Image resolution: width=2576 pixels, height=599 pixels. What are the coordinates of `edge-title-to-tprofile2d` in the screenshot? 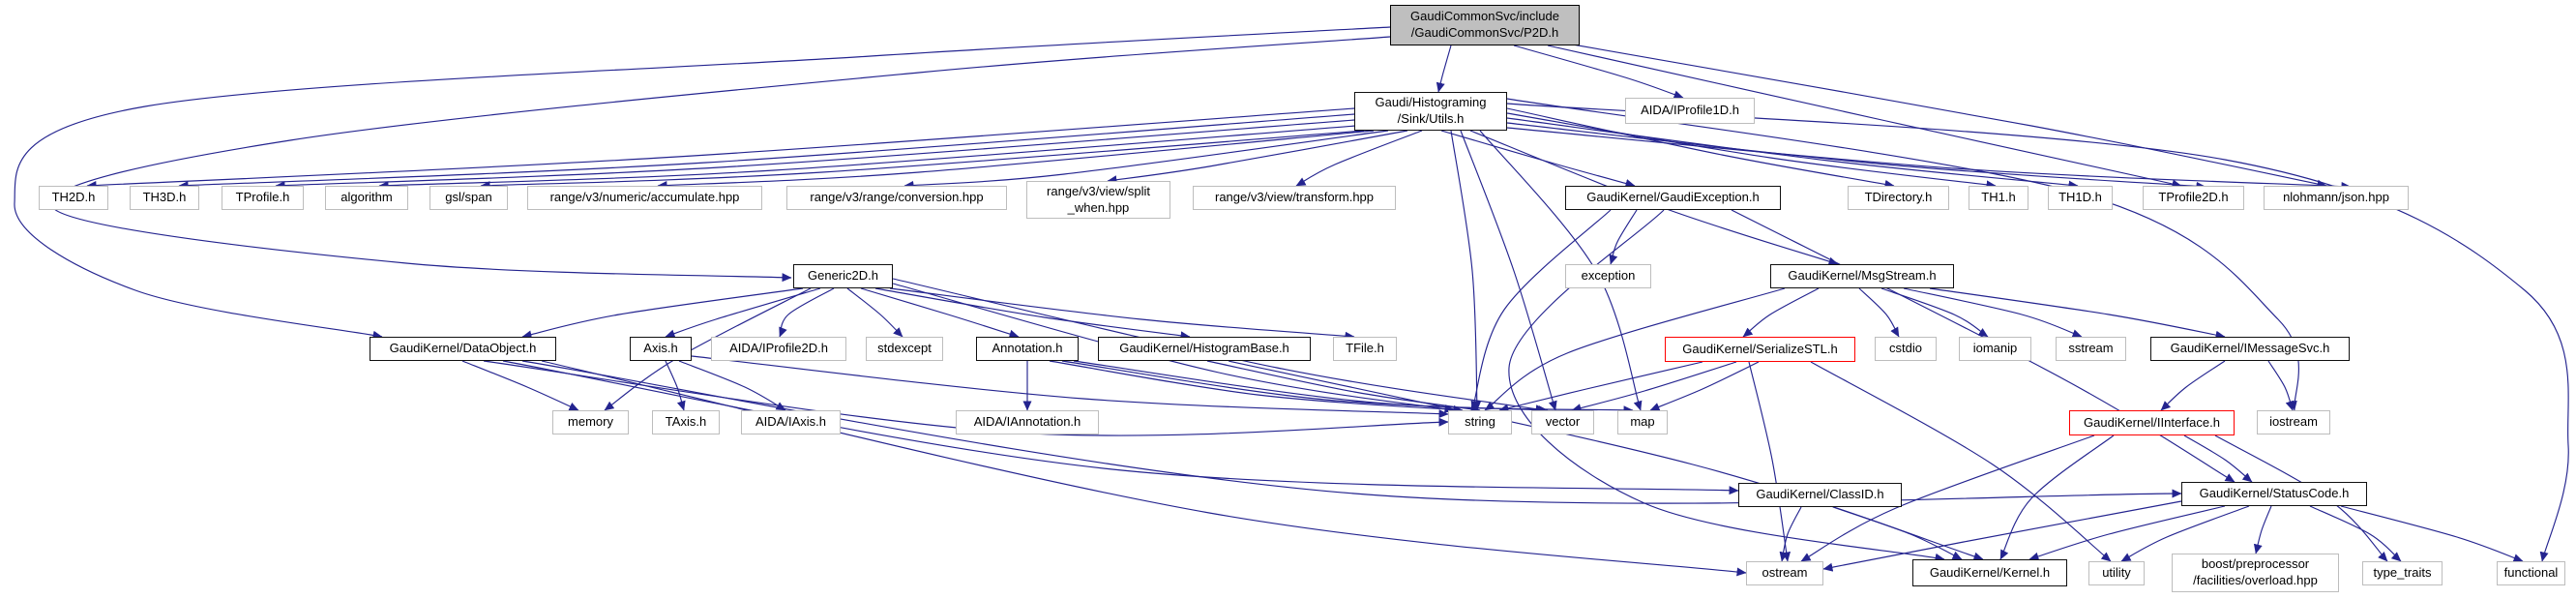 It's located at (1864, 117).